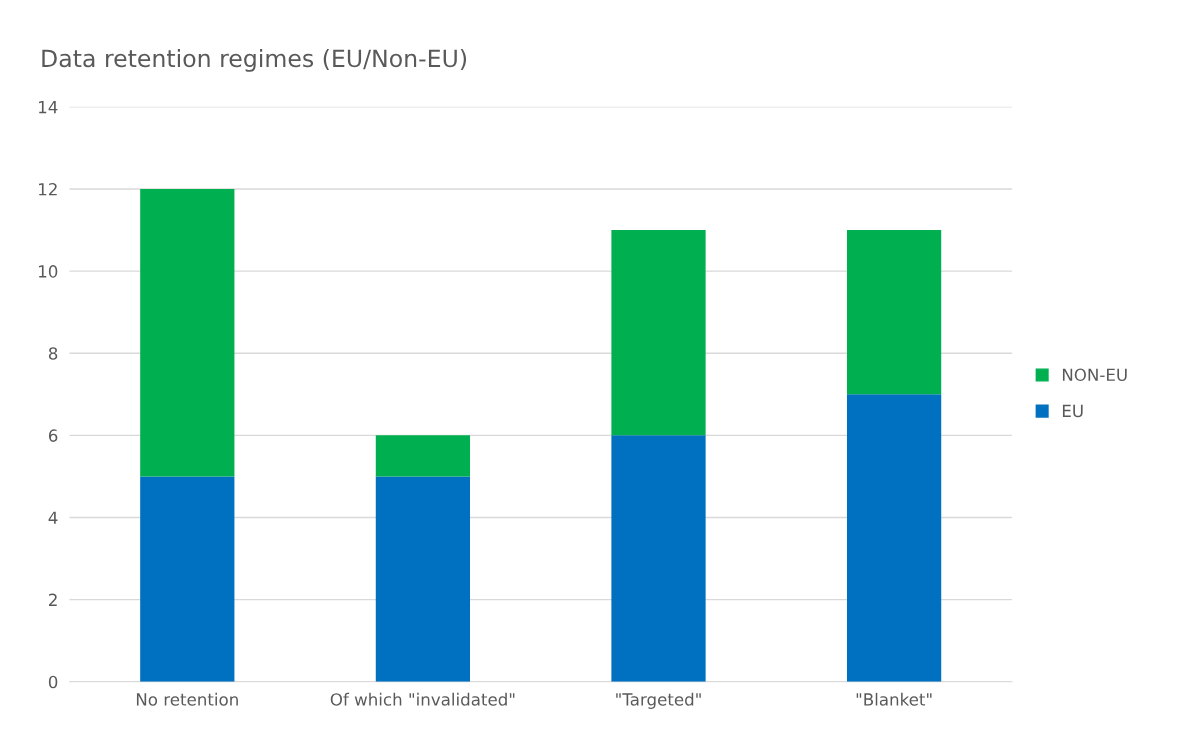  What do you see at coordinates (658, 700) in the screenshot?
I see `x-tick-label: "Targeted"` at bounding box center [658, 700].